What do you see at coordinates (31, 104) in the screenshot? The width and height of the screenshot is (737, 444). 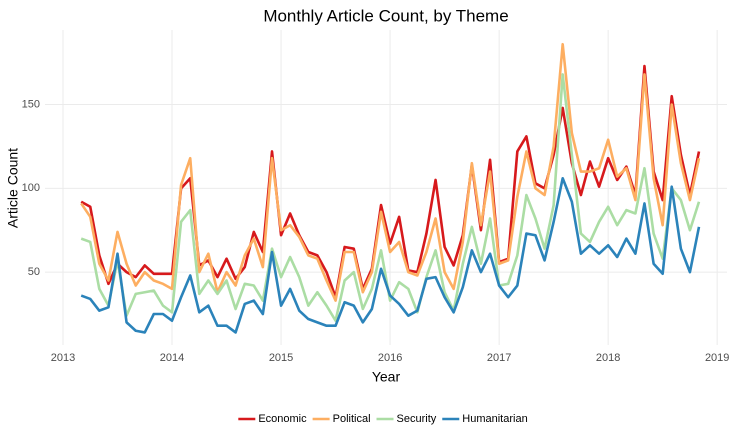 I see `y-tick-label: 150` at bounding box center [31, 104].